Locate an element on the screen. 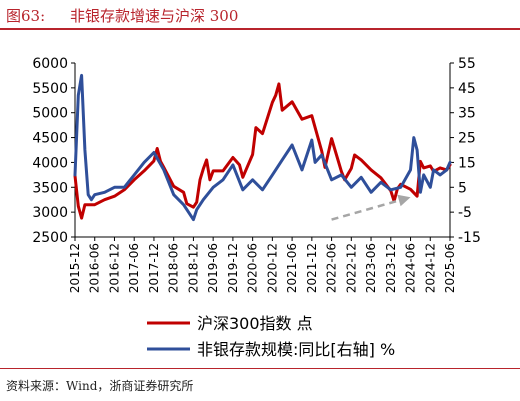 The height and width of the screenshot is (401, 520). trend-arrow-shaft is located at coordinates (367, 209).